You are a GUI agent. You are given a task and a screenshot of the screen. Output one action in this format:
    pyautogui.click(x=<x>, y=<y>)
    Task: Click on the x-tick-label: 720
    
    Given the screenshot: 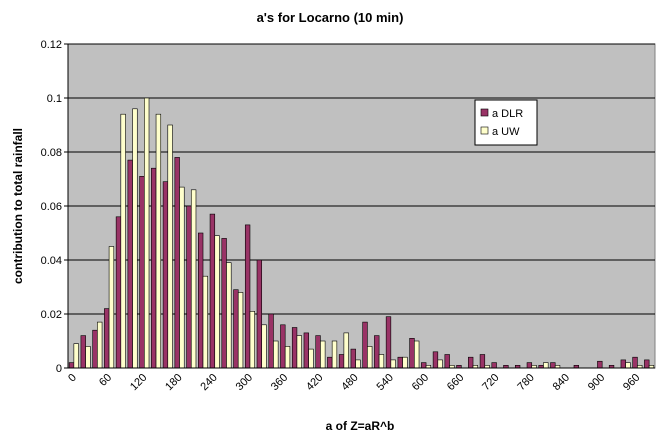 What is the action you would take?
    pyautogui.click(x=490, y=382)
    